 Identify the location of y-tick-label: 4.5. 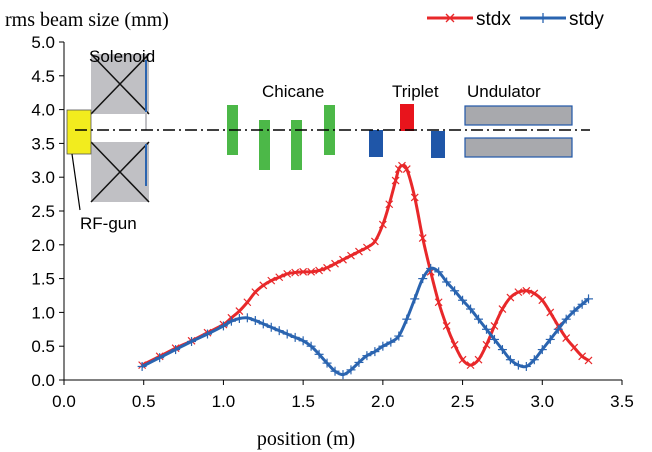
(43, 76).